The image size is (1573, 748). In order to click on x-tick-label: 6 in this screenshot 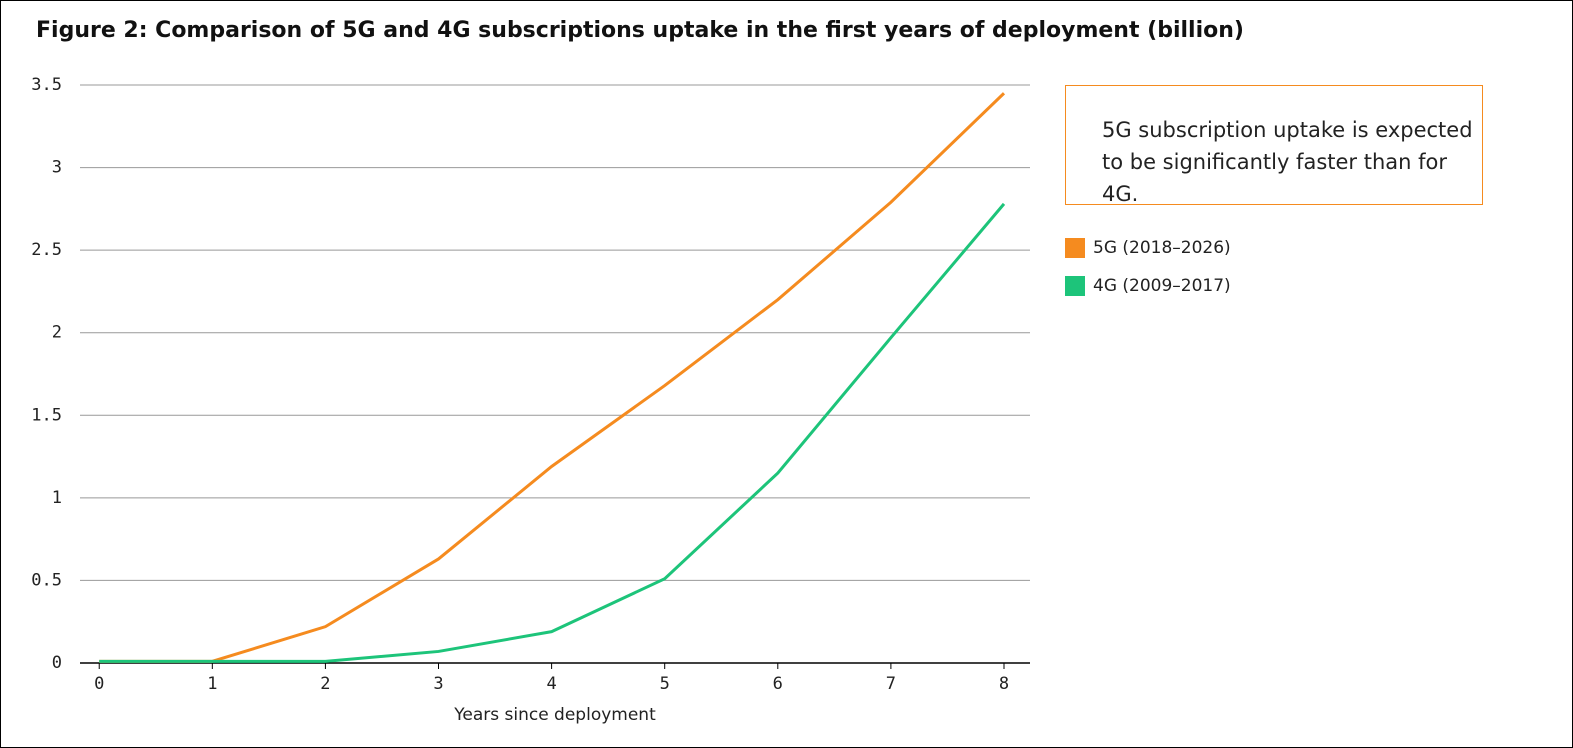, I will do `click(778, 684)`.